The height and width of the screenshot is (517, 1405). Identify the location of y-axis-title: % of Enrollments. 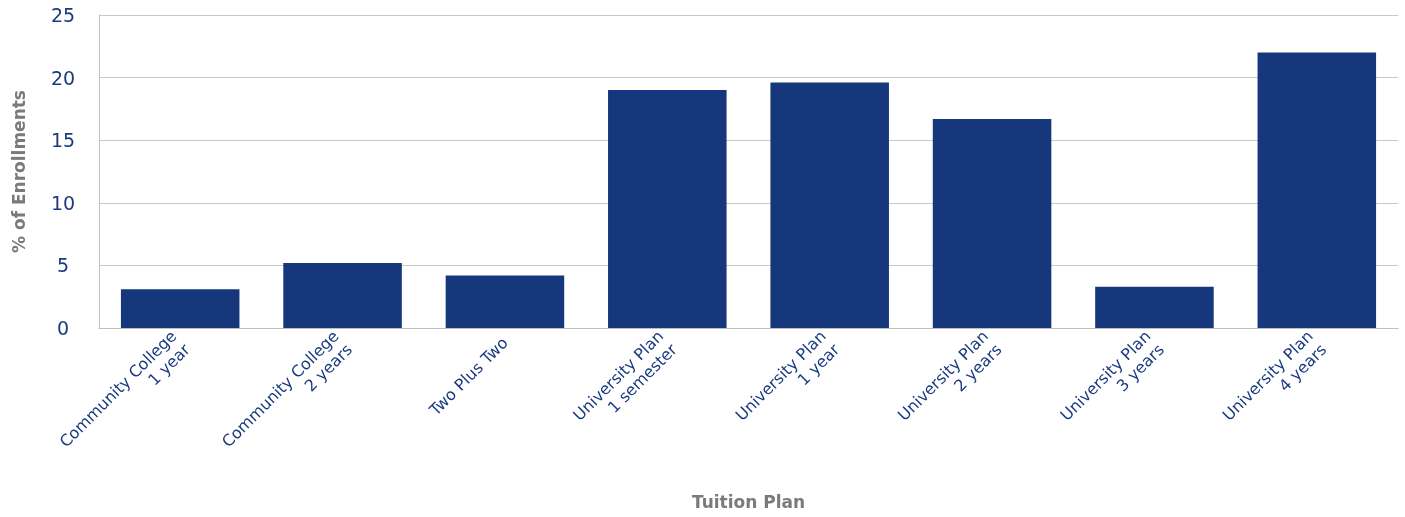
(18, 171).